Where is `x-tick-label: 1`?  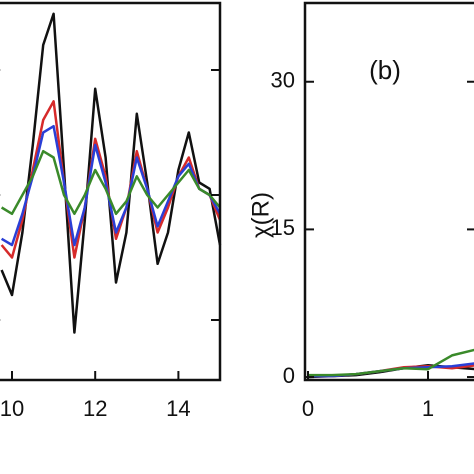
x-tick-label: 1 is located at coordinates (428, 408).